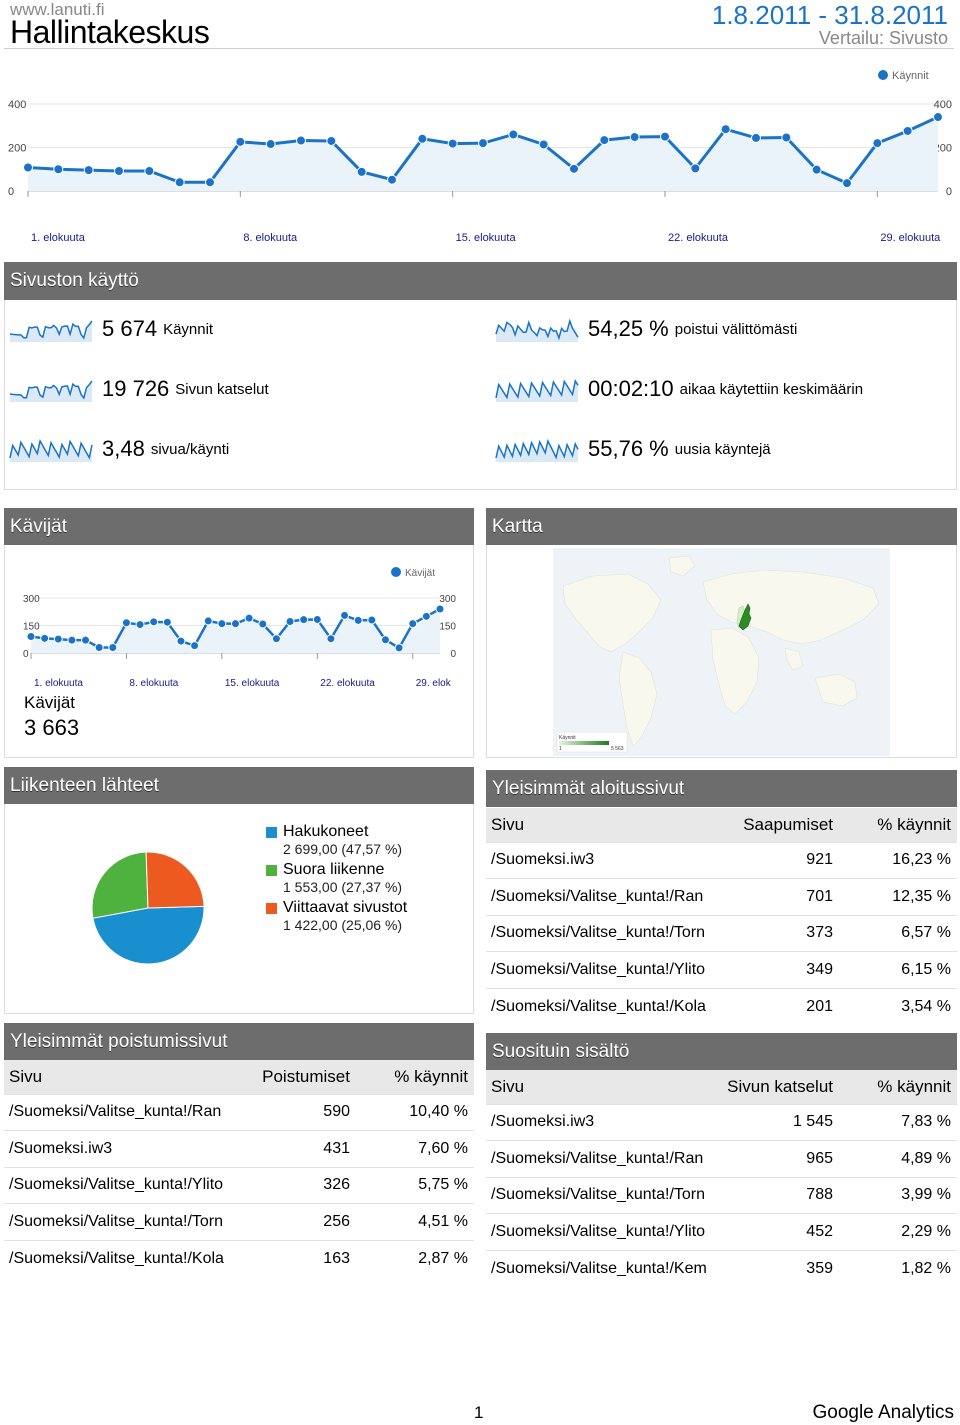  I want to click on cell-page: /Suomeksi/Valitse_kunta!/Torn, so click(597, 933).